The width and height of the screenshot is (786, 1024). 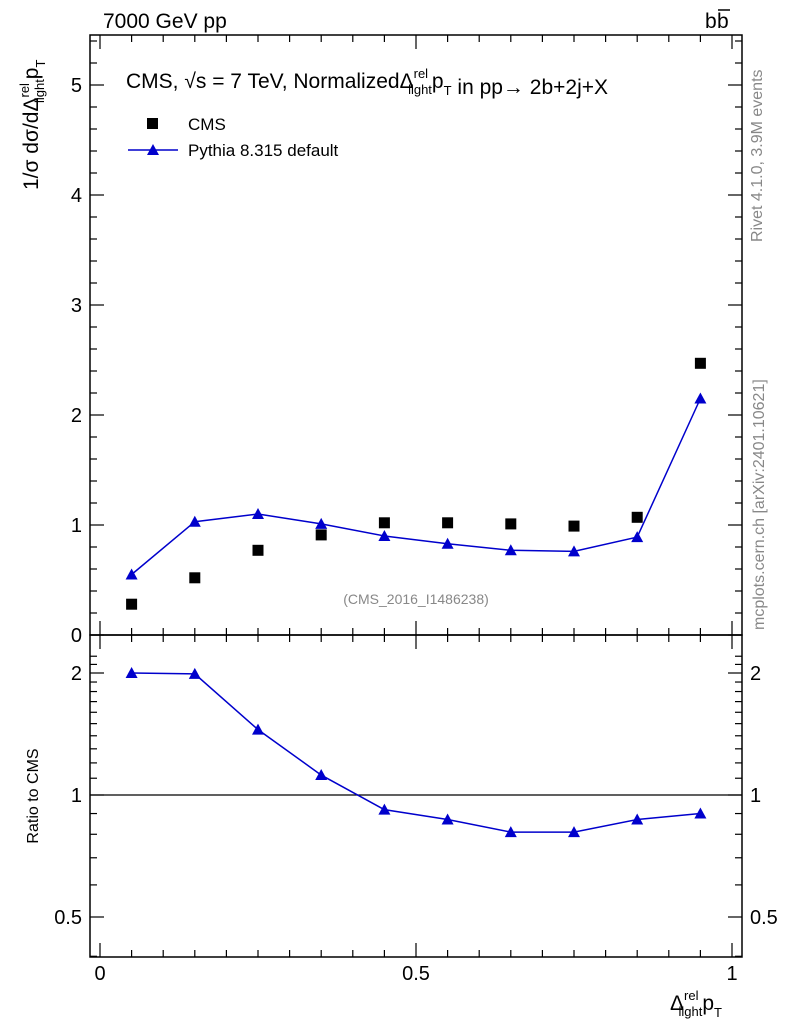 I want to click on legend-cms-label: CMS, so click(x=207, y=124).